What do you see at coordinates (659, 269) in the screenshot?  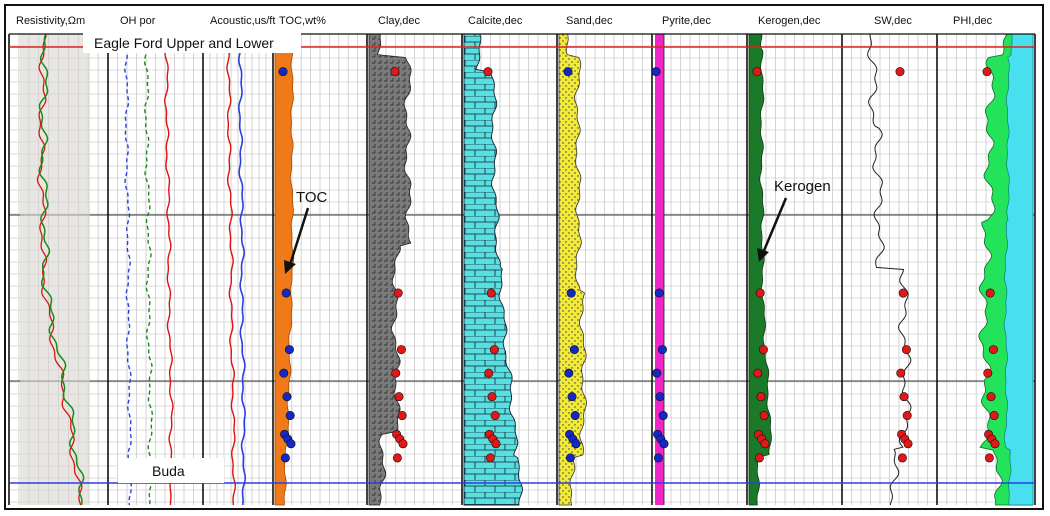 I see `pyrite-fill` at bounding box center [659, 269].